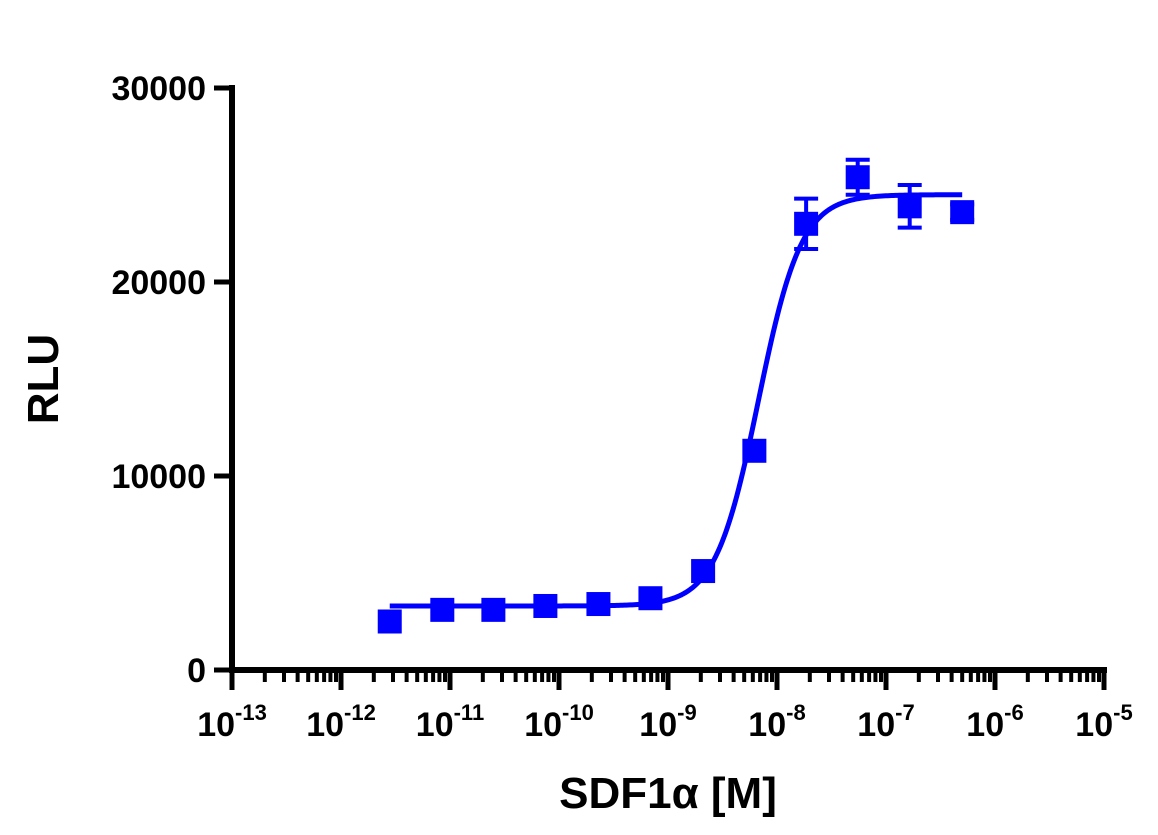 This screenshot has width=1158, height=835. I want to click on x-tick-label: 10⁻⁸, so click(776, 722).